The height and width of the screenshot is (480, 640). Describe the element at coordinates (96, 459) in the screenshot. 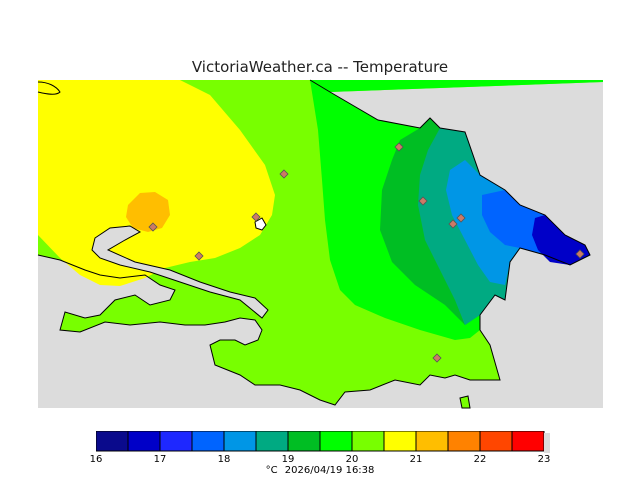

I see `colorbar-tick: 16` at that location.